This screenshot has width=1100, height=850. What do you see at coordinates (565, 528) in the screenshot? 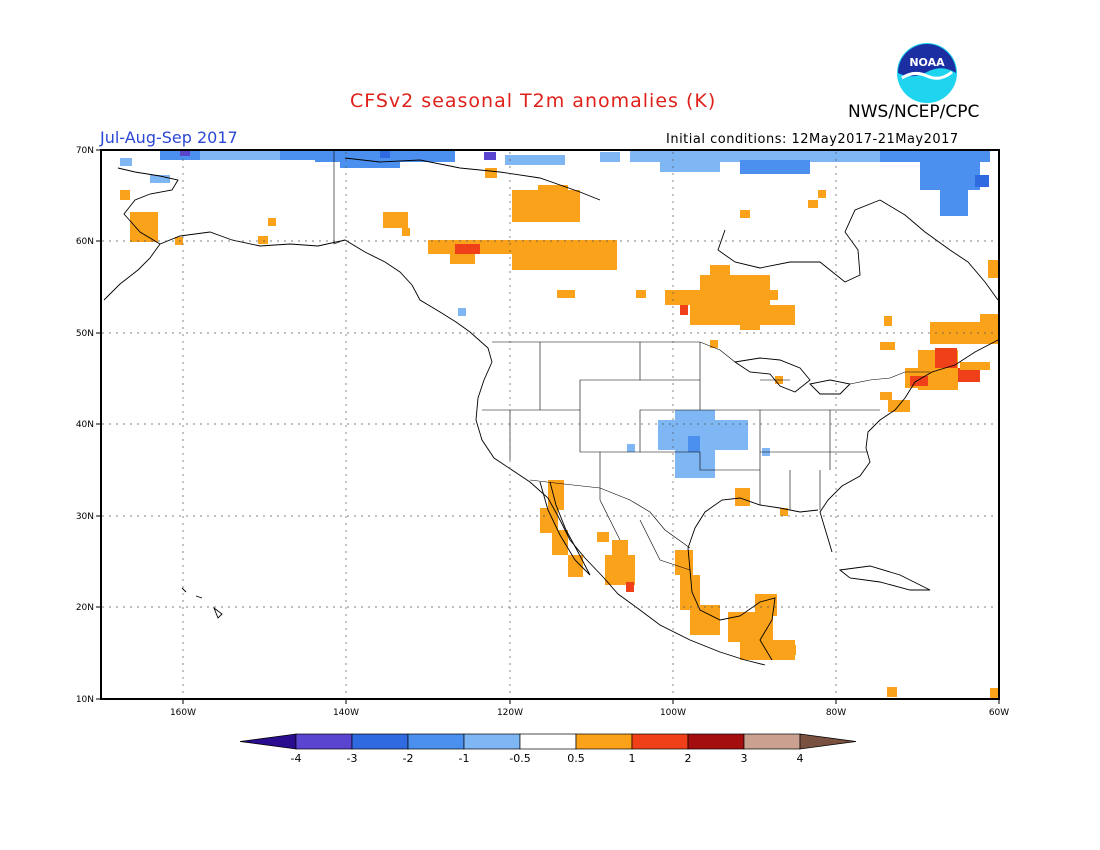
I see `baja-california` at bounding box center [565, 528].